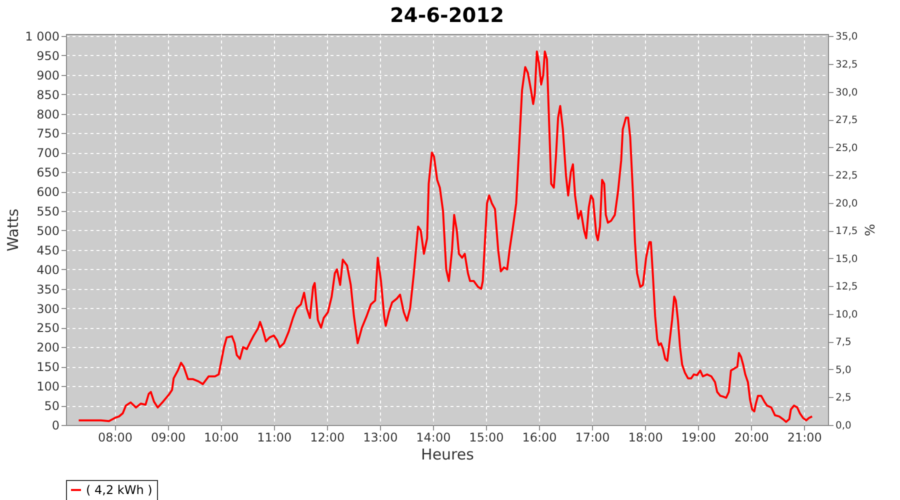  What do you see at coordinates (48, 211) in the screenshot?
I see `y-tick-label: 550` at bounding box center [48, 211].